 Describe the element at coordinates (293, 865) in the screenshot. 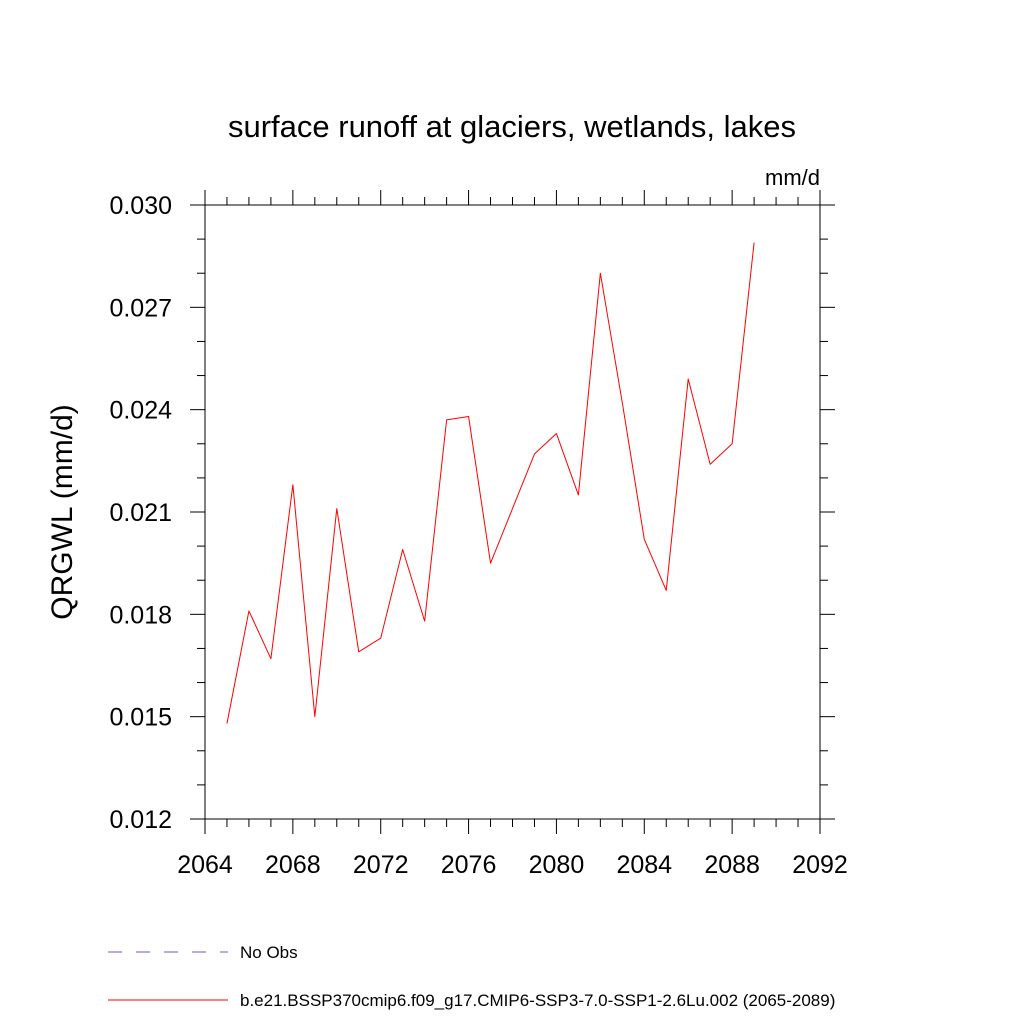

I see `x-tick-label: 2068` at that location.